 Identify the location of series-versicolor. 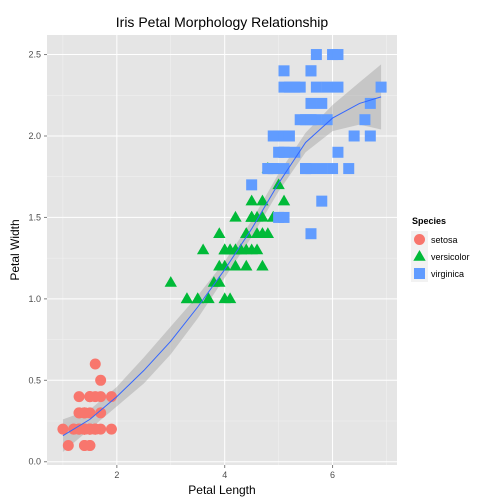
(227, 233).